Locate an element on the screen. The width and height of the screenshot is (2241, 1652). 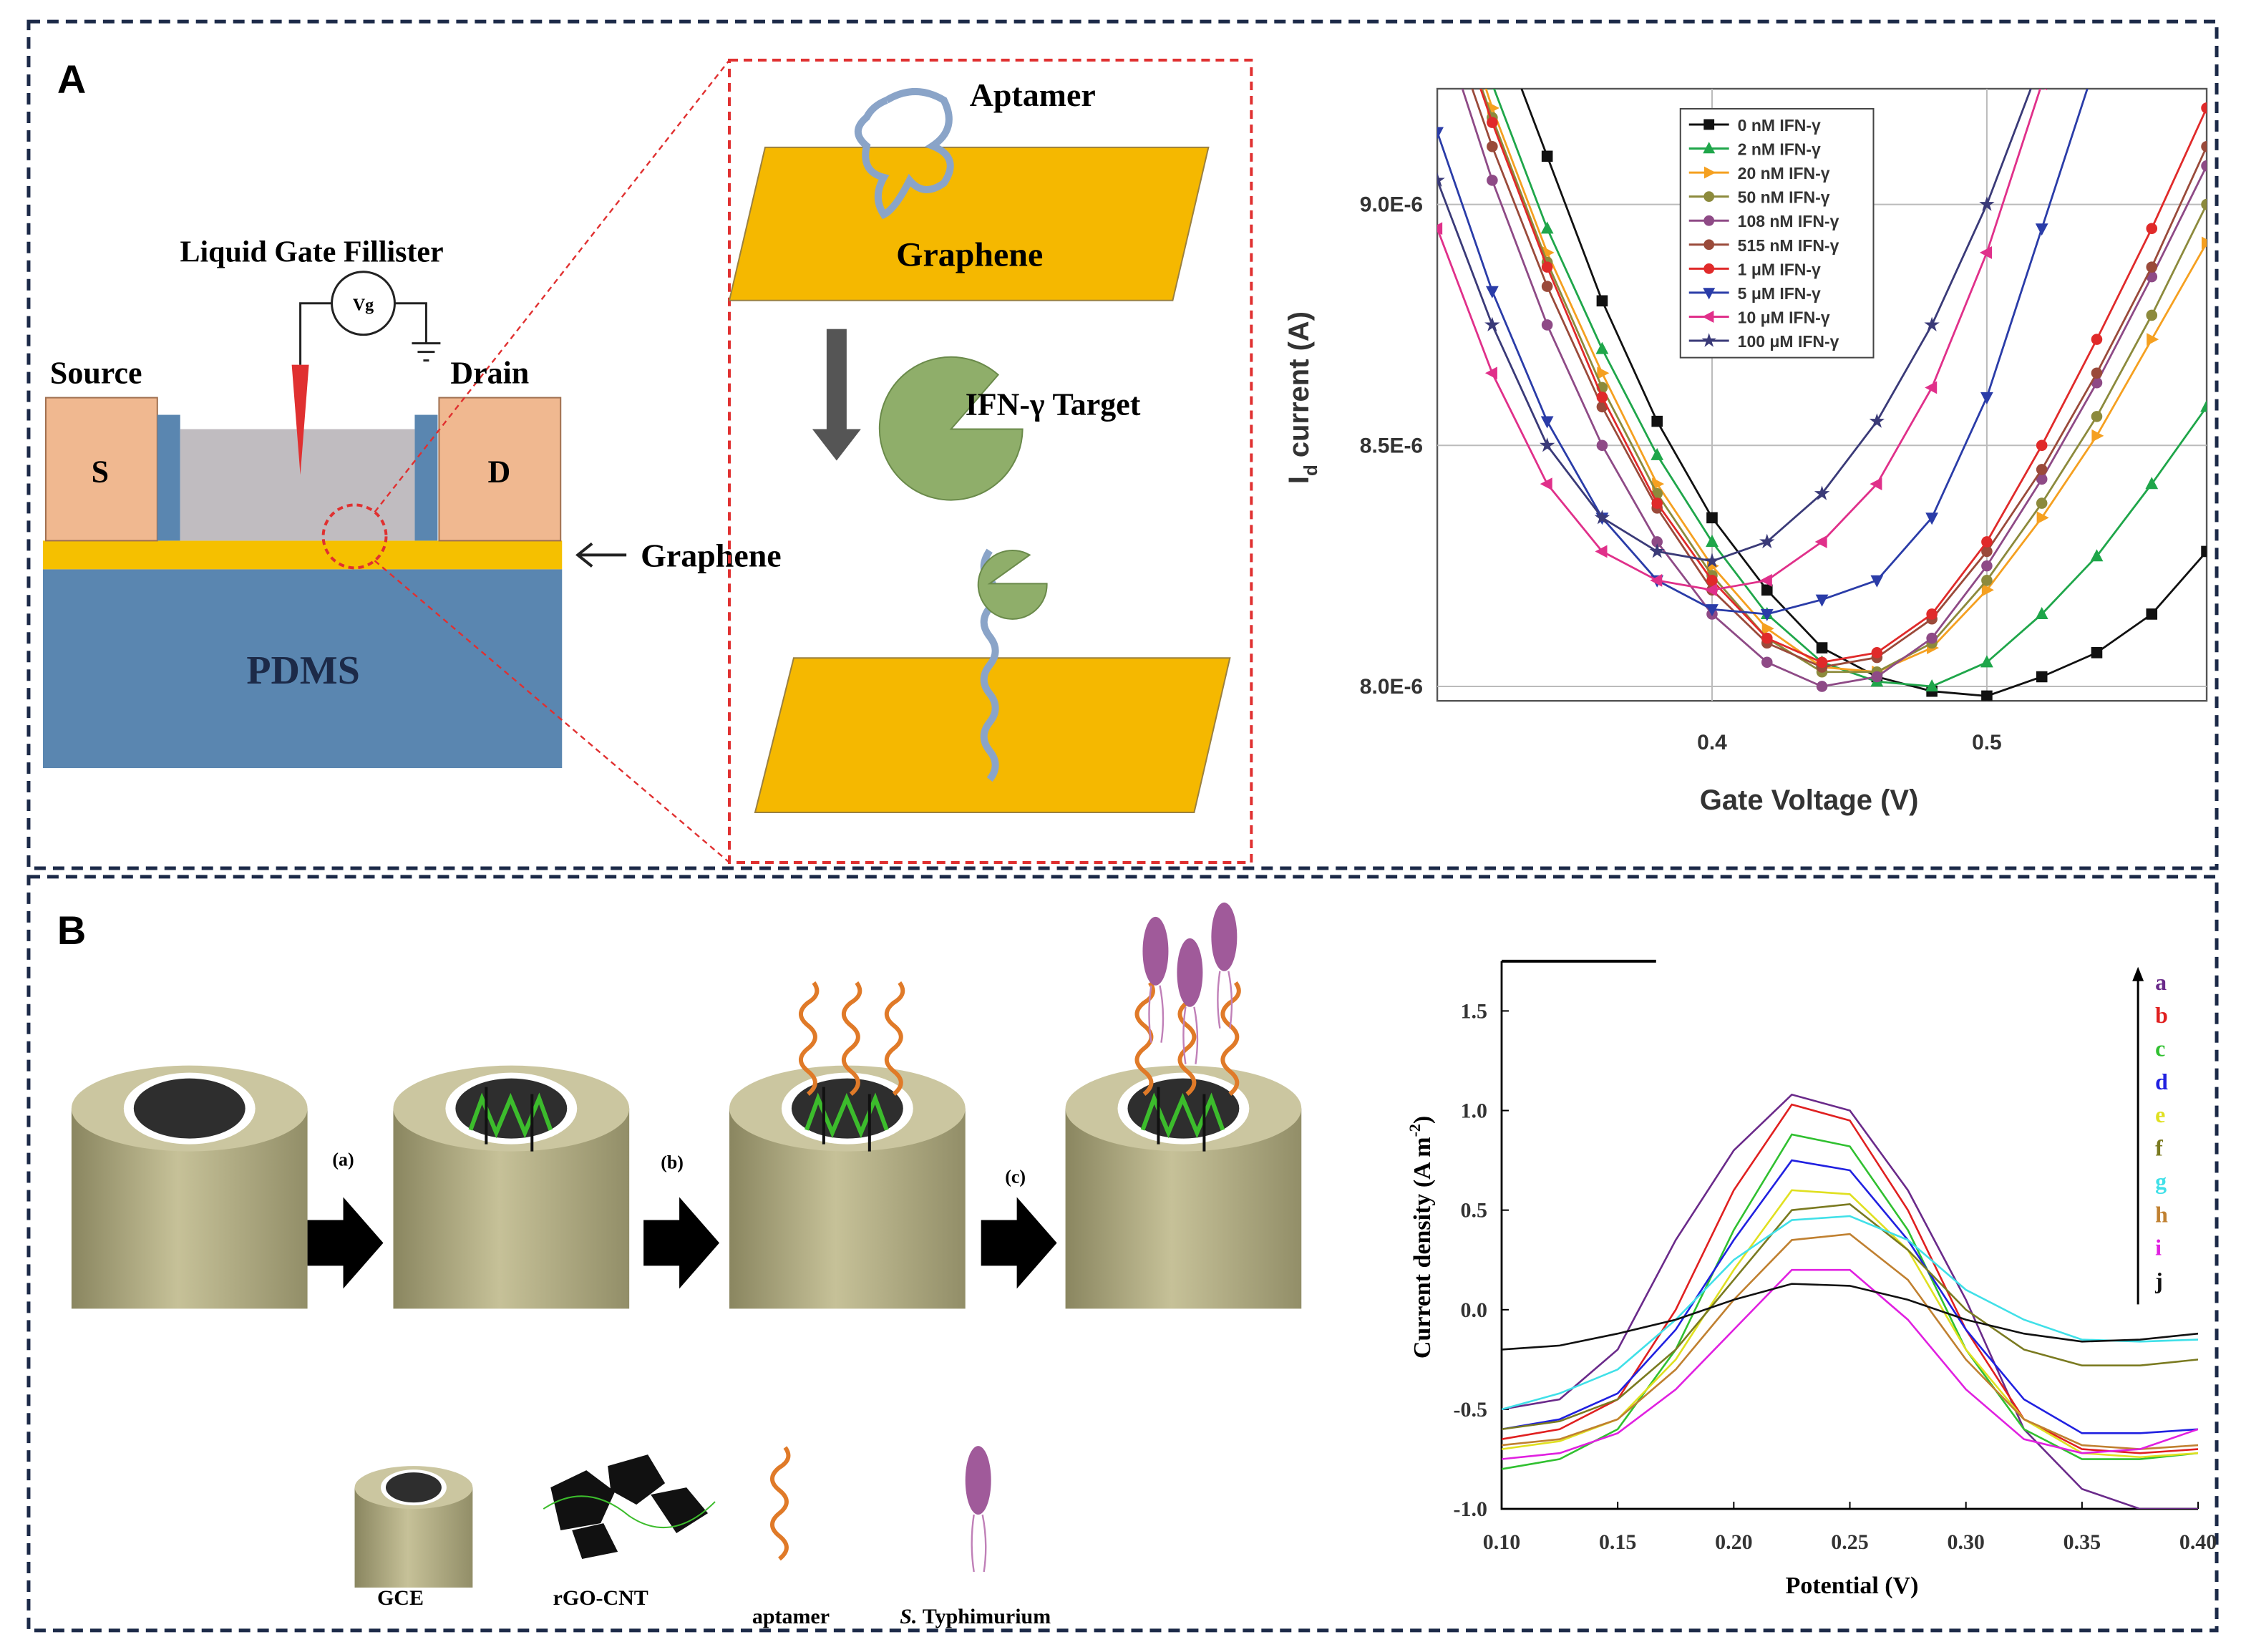
y-axis-title: current (A) is located at coordinates (1299, 384).